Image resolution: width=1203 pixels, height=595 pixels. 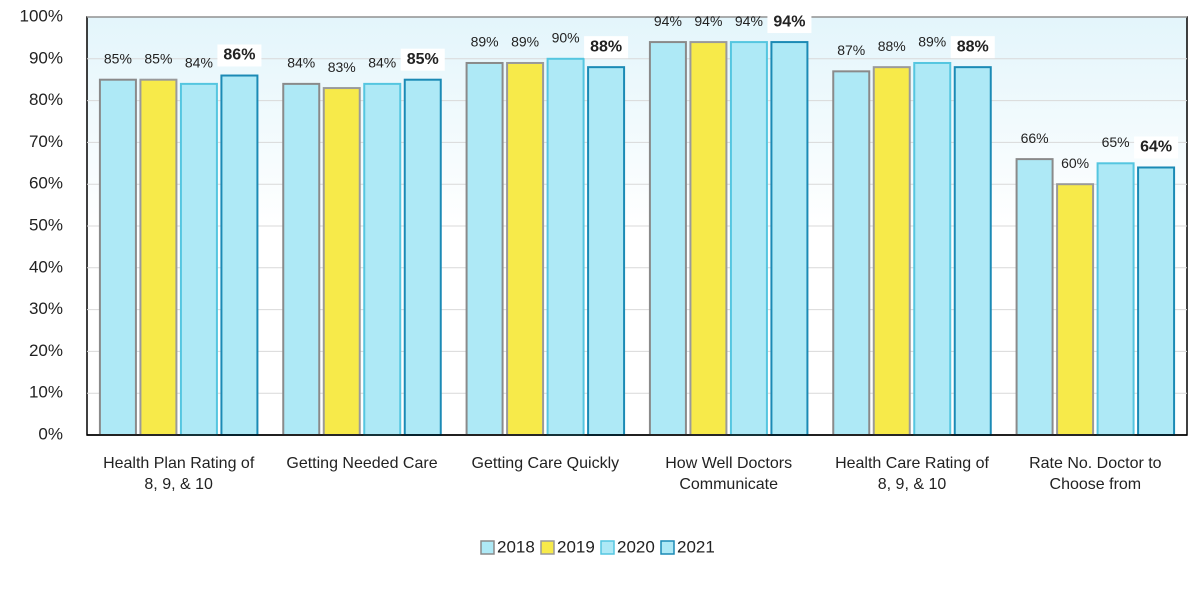 I want to click on data-label: 86%, so click(x=239, y=55).